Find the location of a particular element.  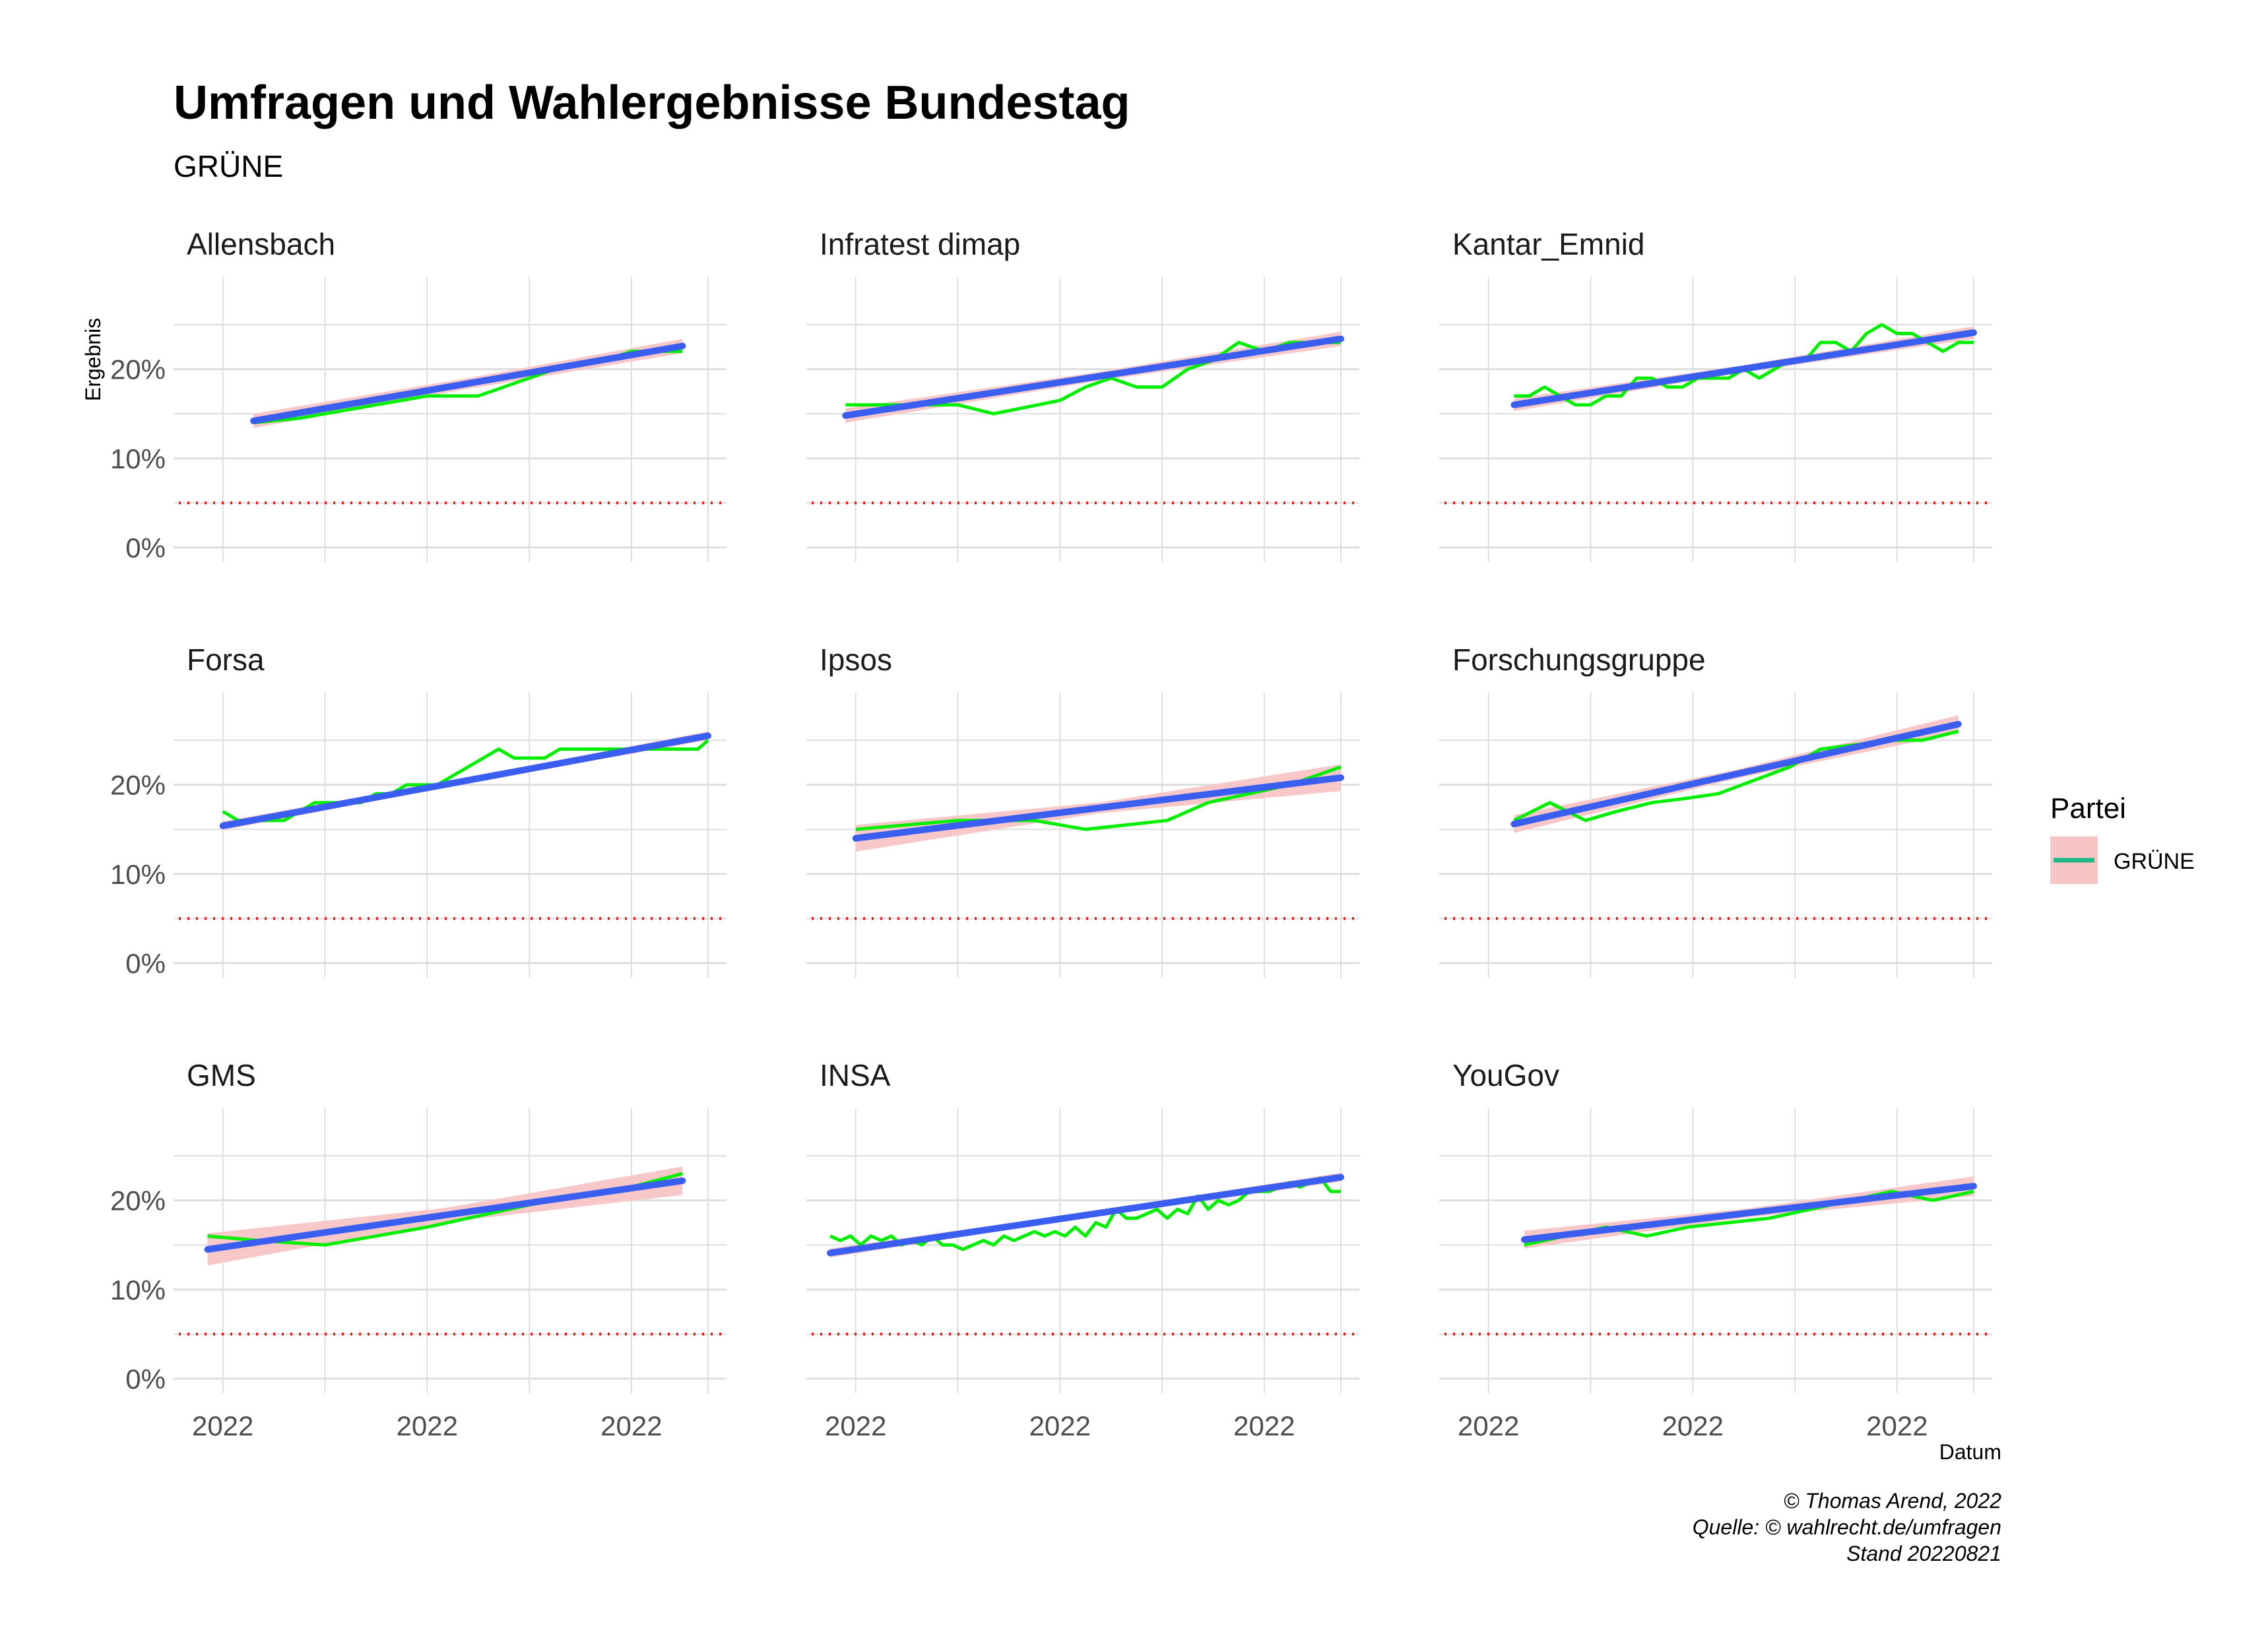

facet-label: Infratest dimap is located at coordinates (920, 244).